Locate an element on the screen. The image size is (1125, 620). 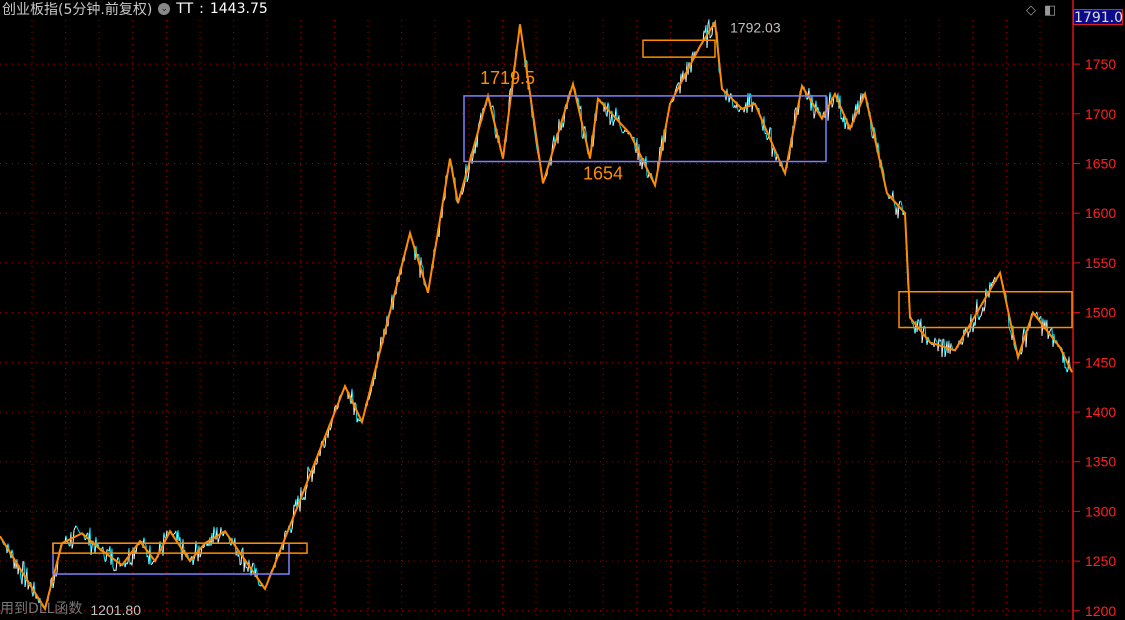
axis-tick-label: 1750 is located at coordinates (1100, 64).